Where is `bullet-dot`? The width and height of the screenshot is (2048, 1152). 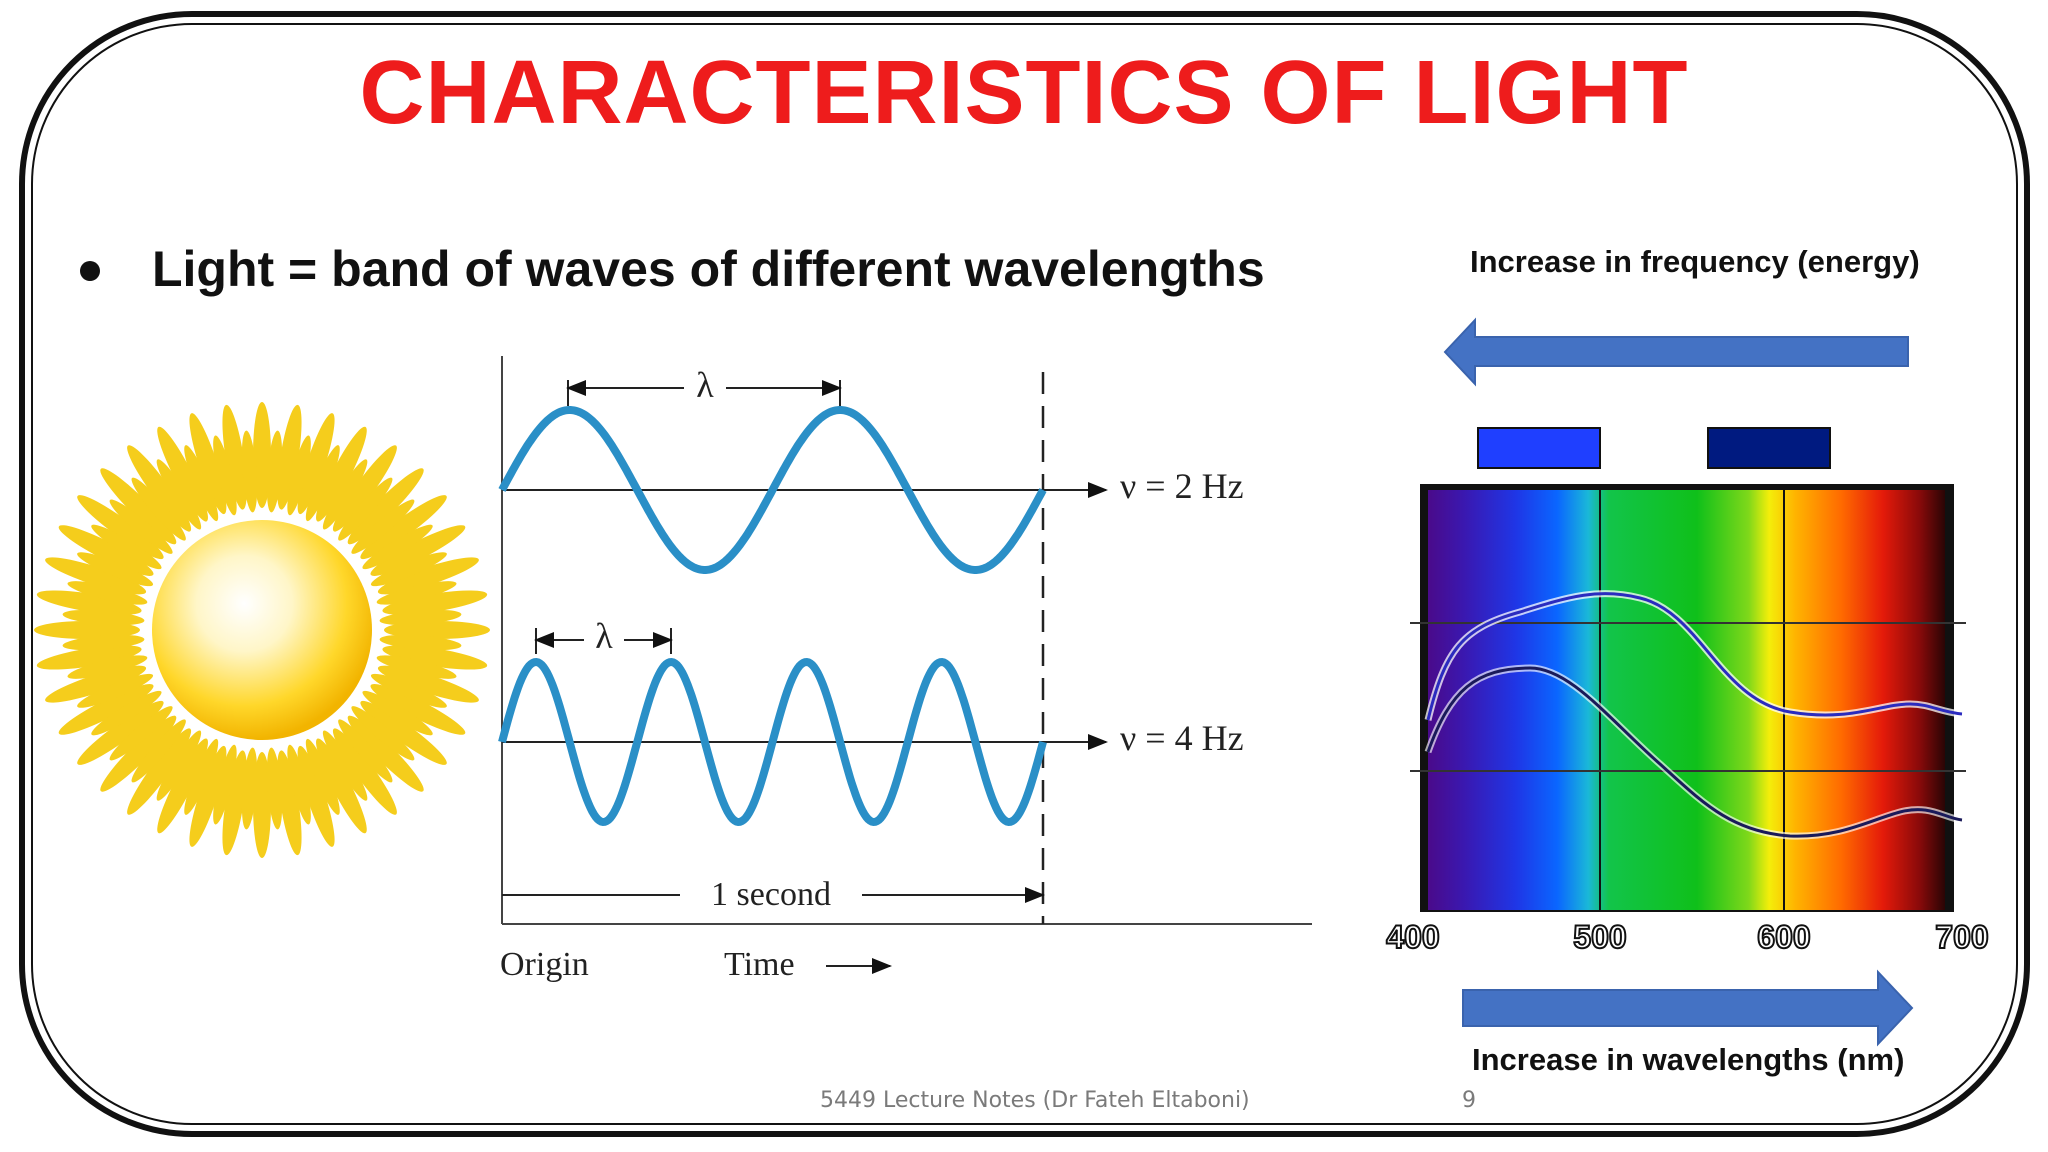
bullet-dot is located at coordinates (90, 271).